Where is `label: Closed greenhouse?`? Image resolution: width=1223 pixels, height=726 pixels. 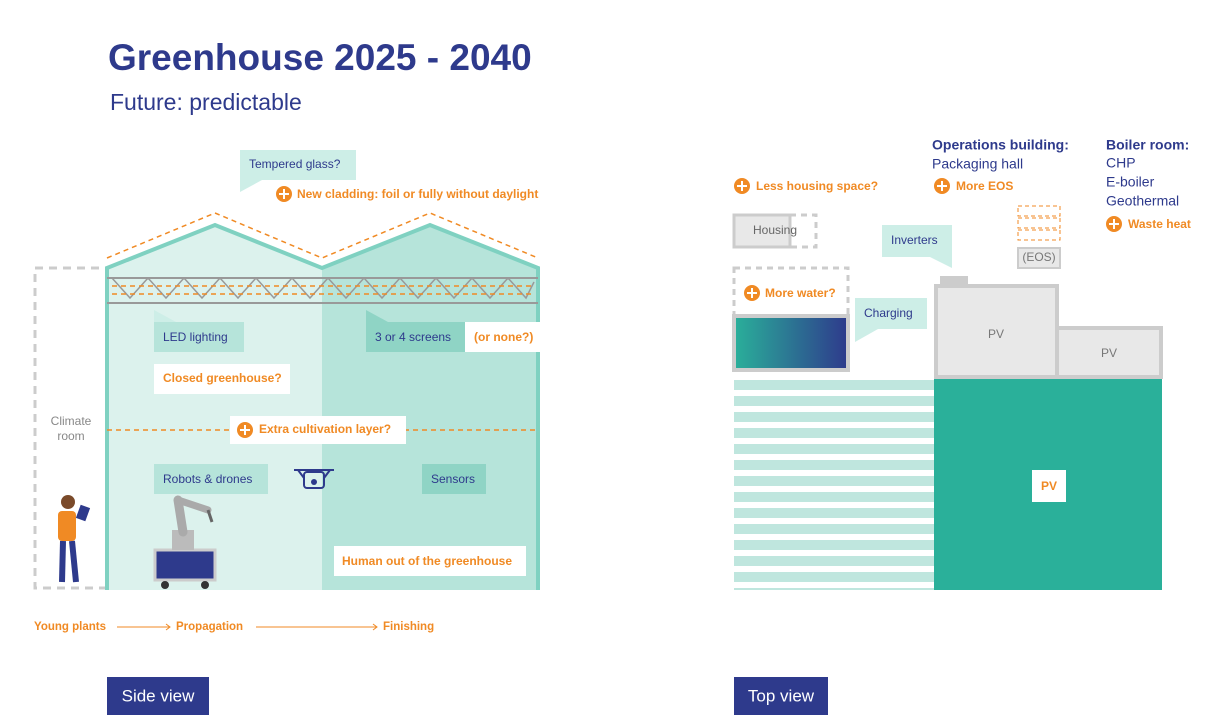 label: Closed greenhouse? is located at coordinates (222, 378).